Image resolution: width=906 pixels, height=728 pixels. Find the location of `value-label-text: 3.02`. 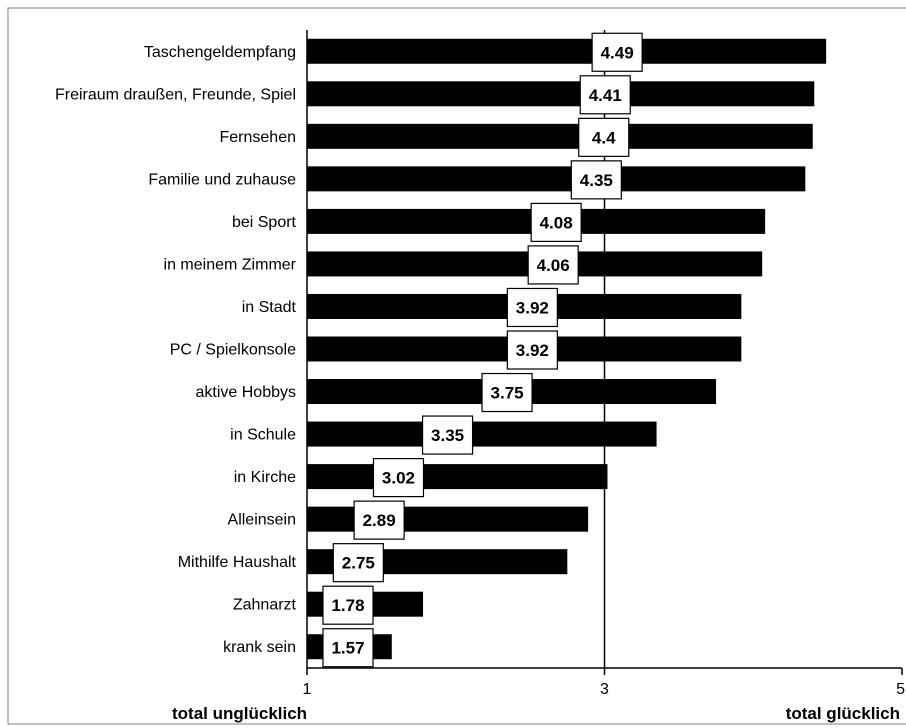

value-label-text: 3.02 is located at coordinates (398, 478).